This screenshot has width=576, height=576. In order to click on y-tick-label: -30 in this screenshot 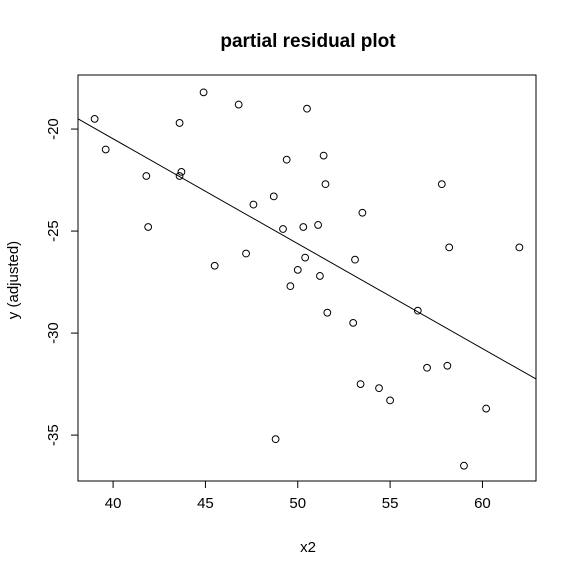, I will do `click(53, 333)`.